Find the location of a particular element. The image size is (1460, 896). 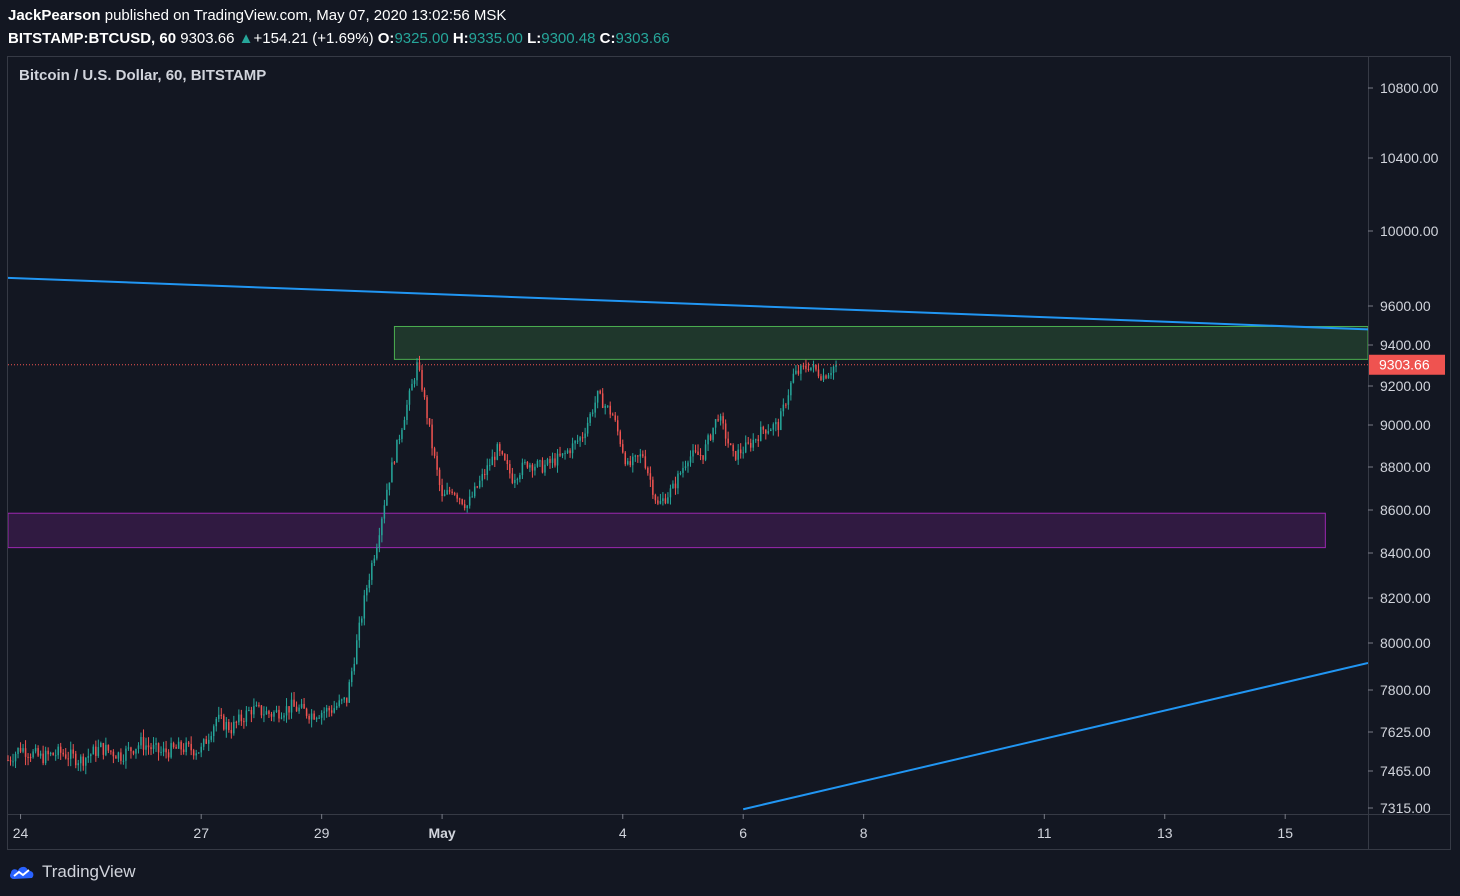

high-label: H: is located at coordinates (460, 38).